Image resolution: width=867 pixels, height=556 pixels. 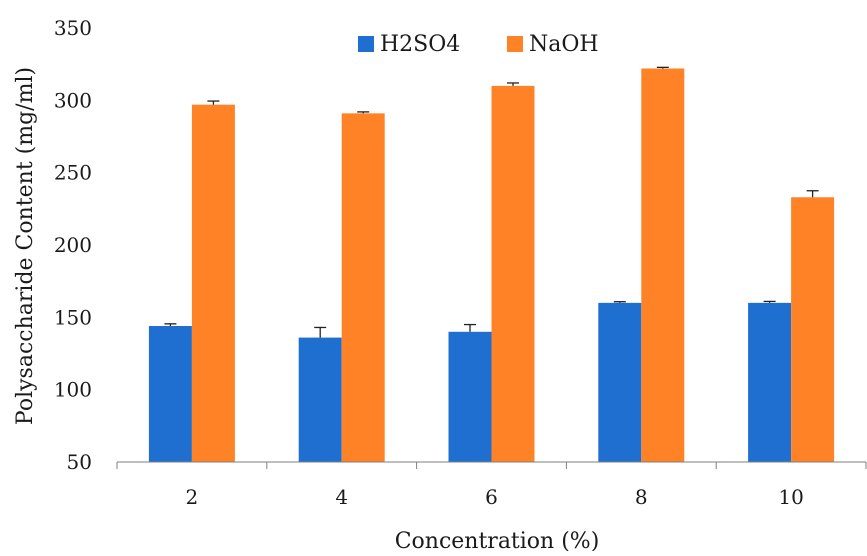 I want to click on x-tick-label: 4, so click(x=341, y=497).